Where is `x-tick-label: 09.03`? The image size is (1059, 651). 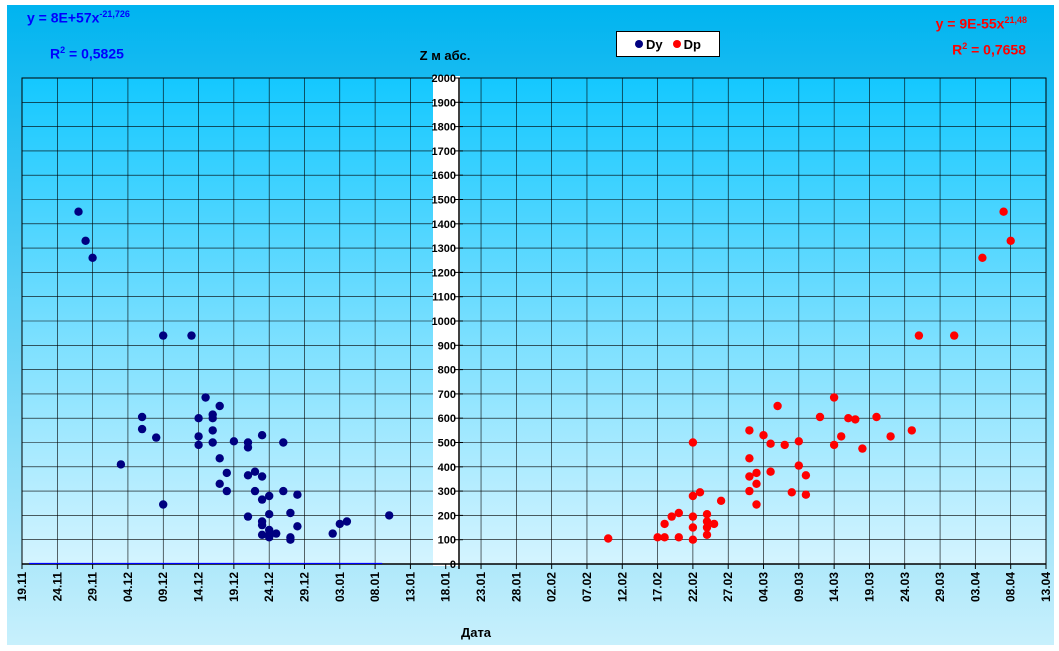 x-tick-label: 09.03 is located at coordinates (799, 587).